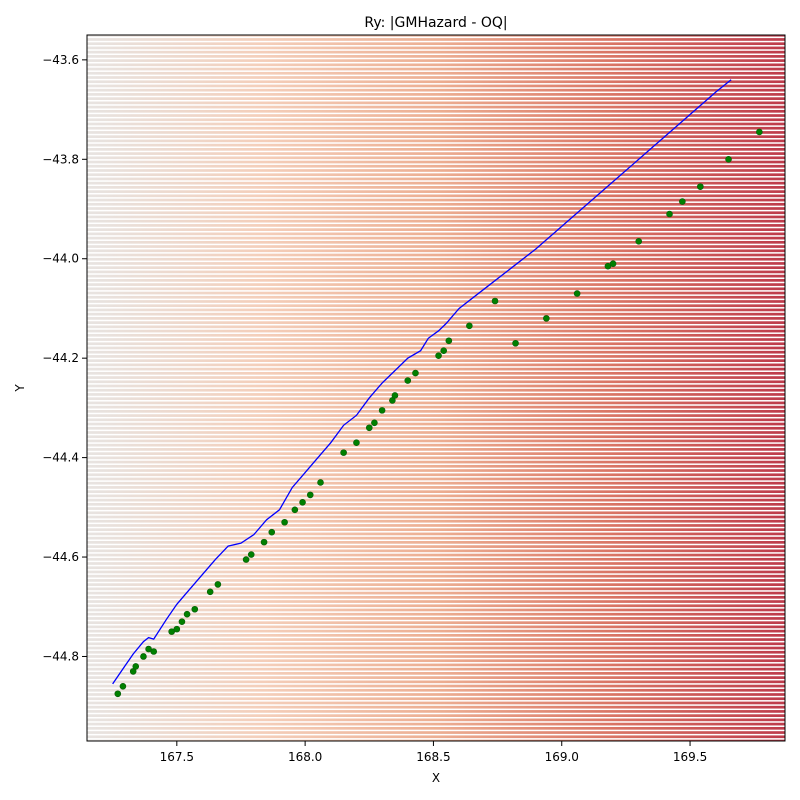 The image size is (800, 800). I want to click on y-tick-label: −44.2, so click(60, 358).